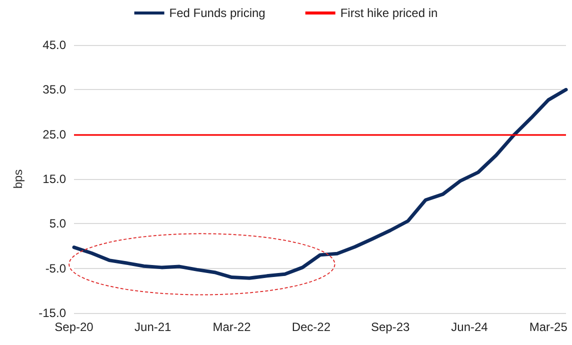  I want to click on x-tick-label: Jun-21, so click(153, 327).